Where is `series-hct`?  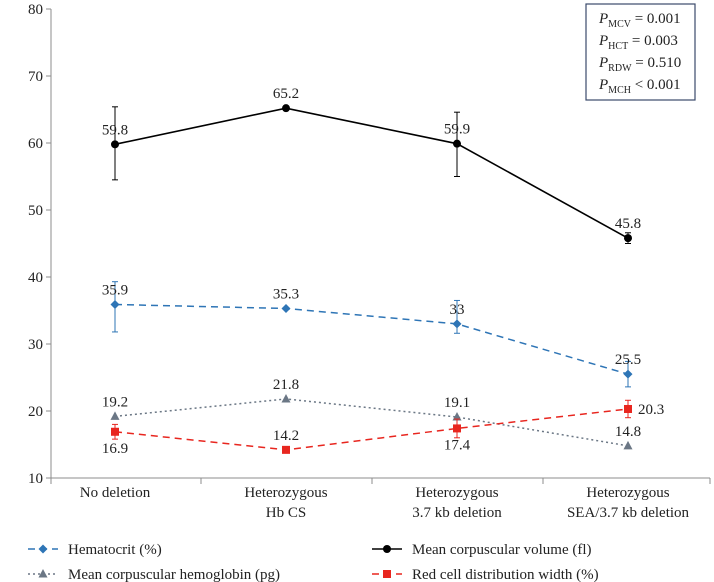 series-hct is located at coordinates (371, 334).